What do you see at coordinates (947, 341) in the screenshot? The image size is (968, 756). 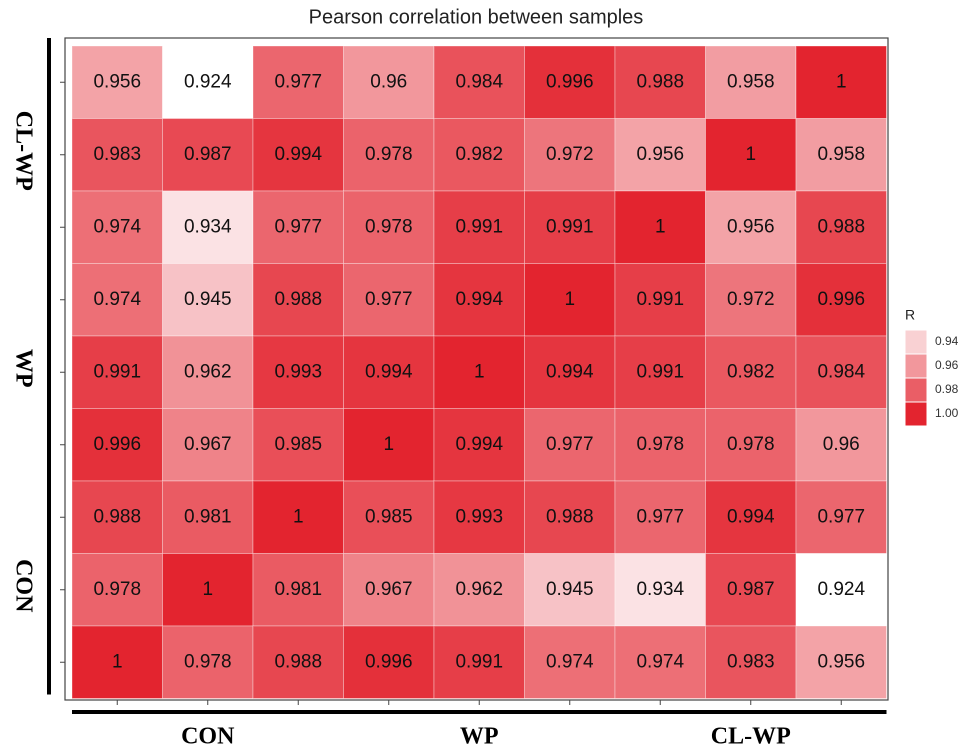 I see `legend-label: 0.94` at bounding box center [947, 341].